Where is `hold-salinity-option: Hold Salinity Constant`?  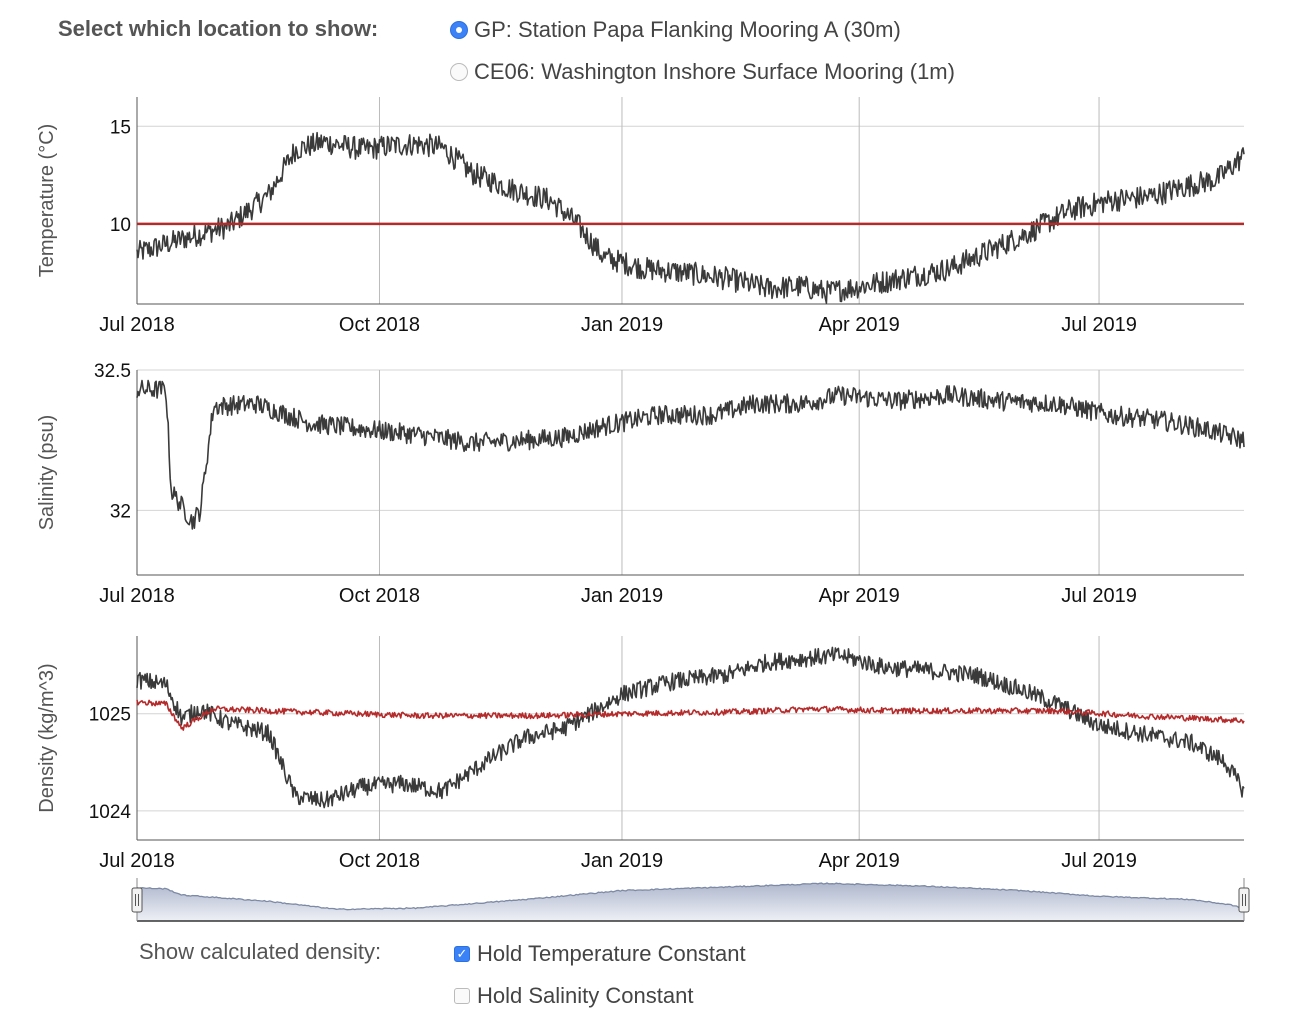 hold-salinity-option: Hold Salinity Constant is located at coordinates (573, 996).